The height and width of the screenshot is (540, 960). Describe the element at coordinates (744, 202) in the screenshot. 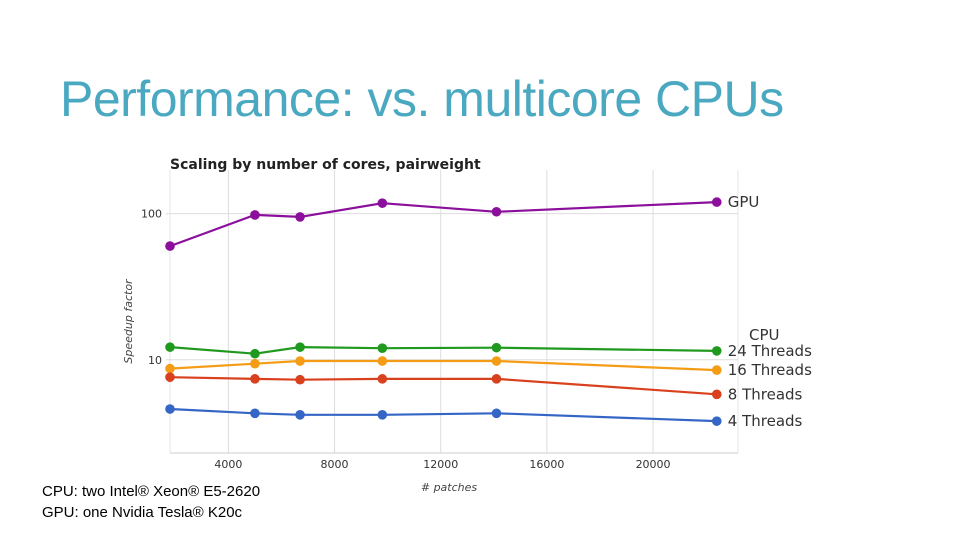

I see `series-label: GPU` at that location.